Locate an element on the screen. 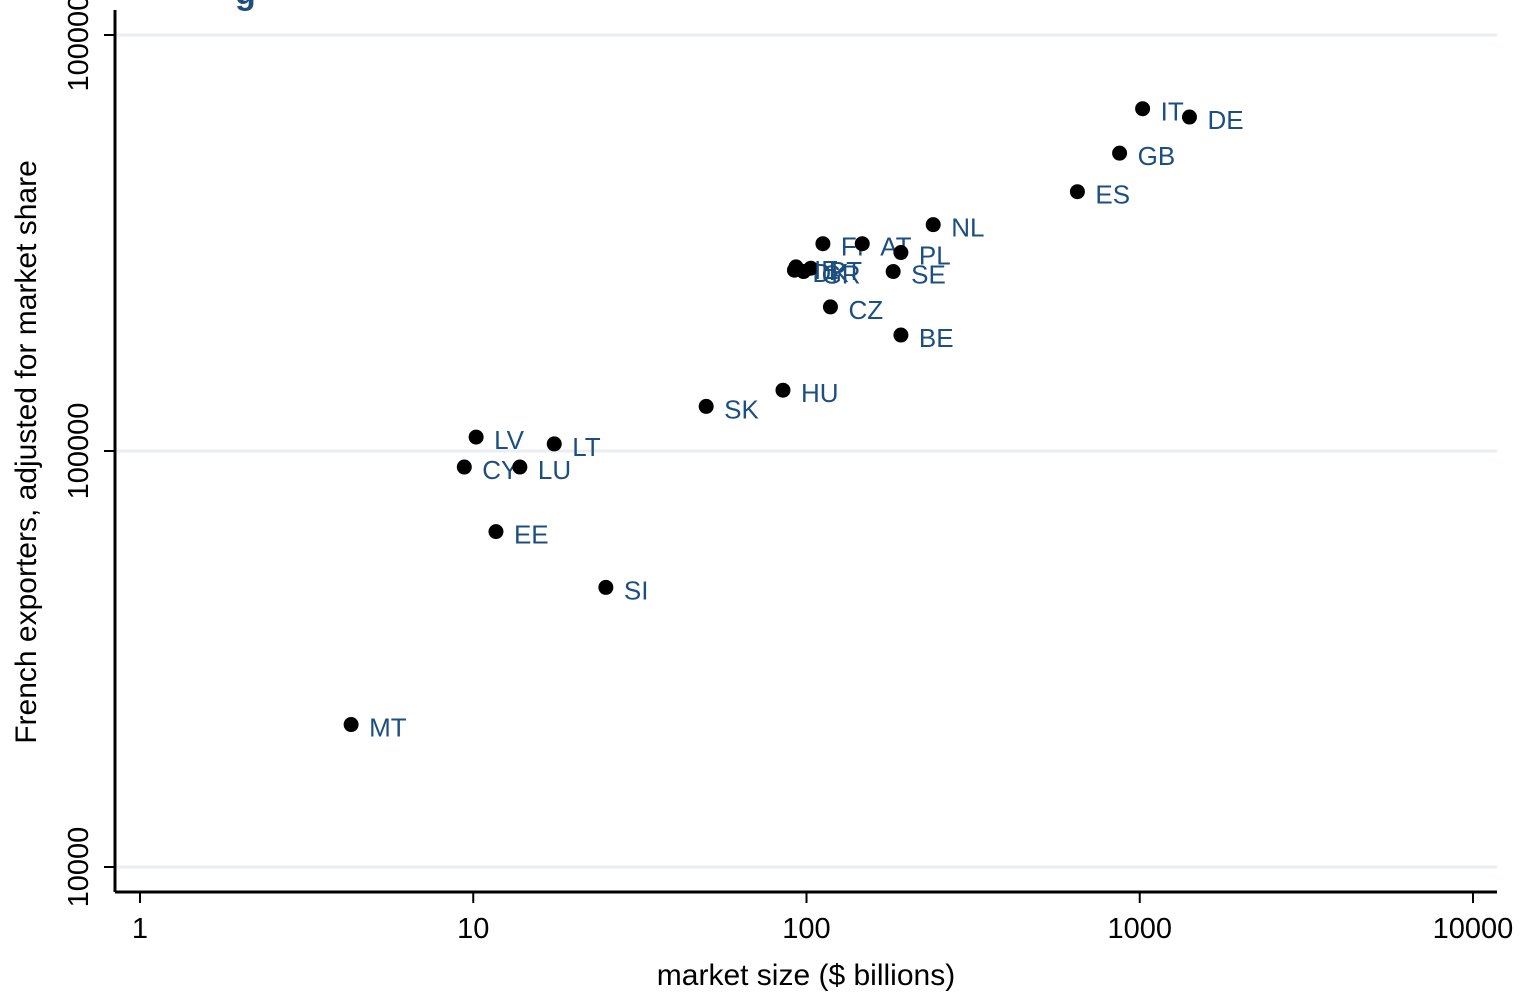 Image resolution: width=1523 pixels, height=997 pixels. point-label-PL: PL is located at coordinates (935, 256).